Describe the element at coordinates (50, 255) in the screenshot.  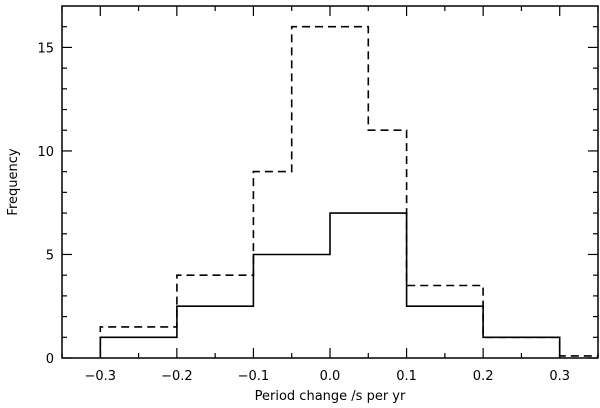
I see `y-tick-label: 5` at that location.